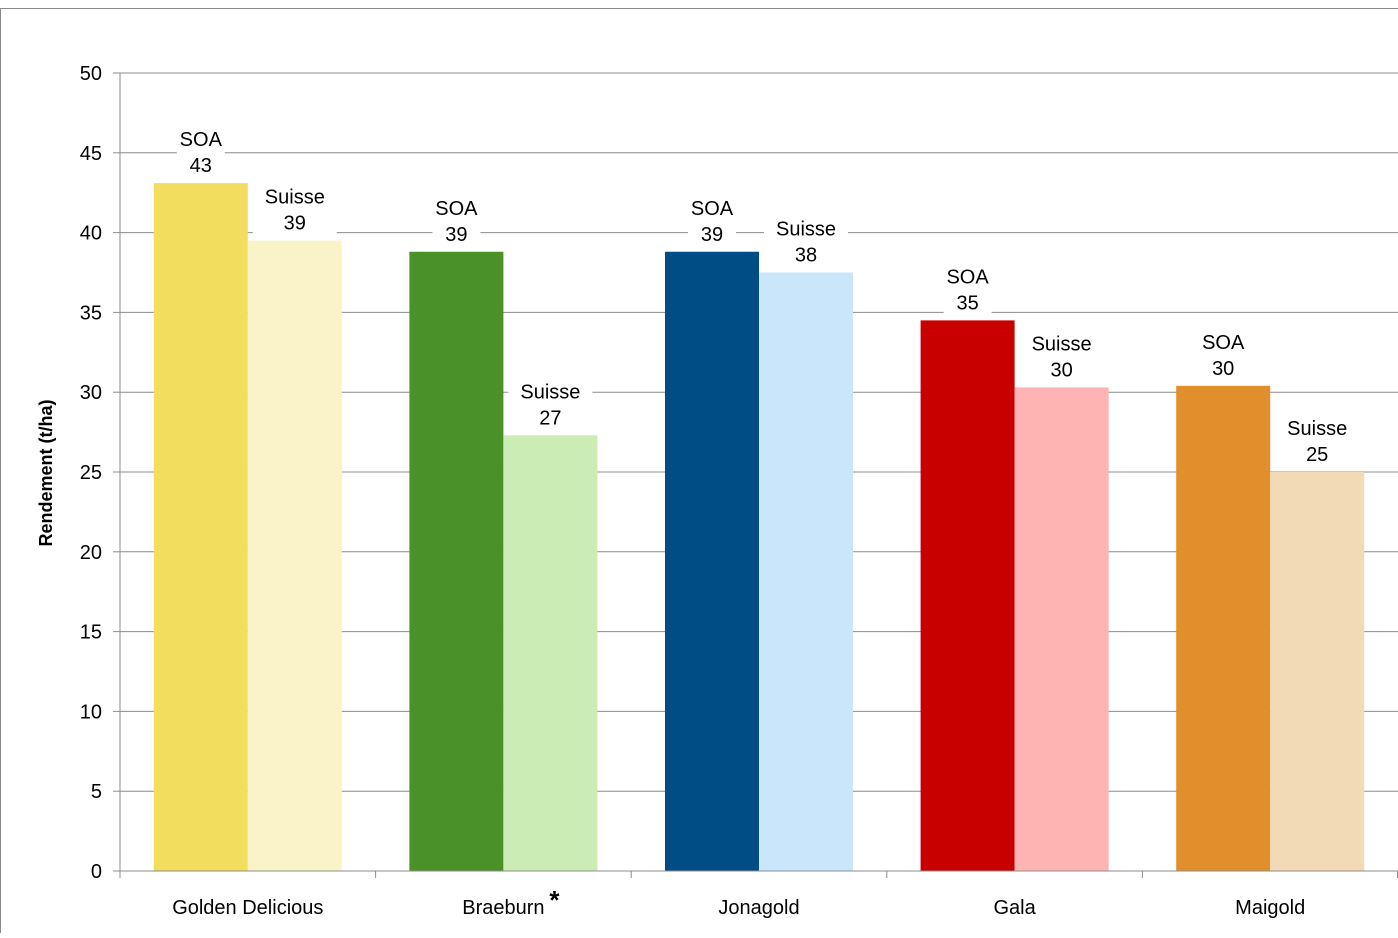  I want to click on data-label-value: 43, so click(201, 166).